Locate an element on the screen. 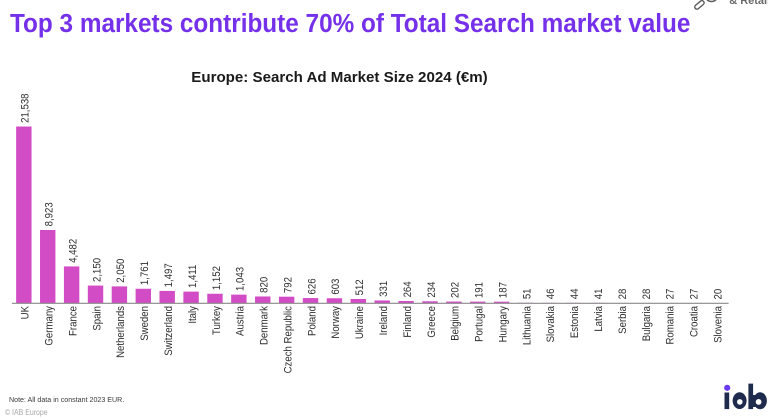  svg-text: UK is located at coordinates (26, 312).